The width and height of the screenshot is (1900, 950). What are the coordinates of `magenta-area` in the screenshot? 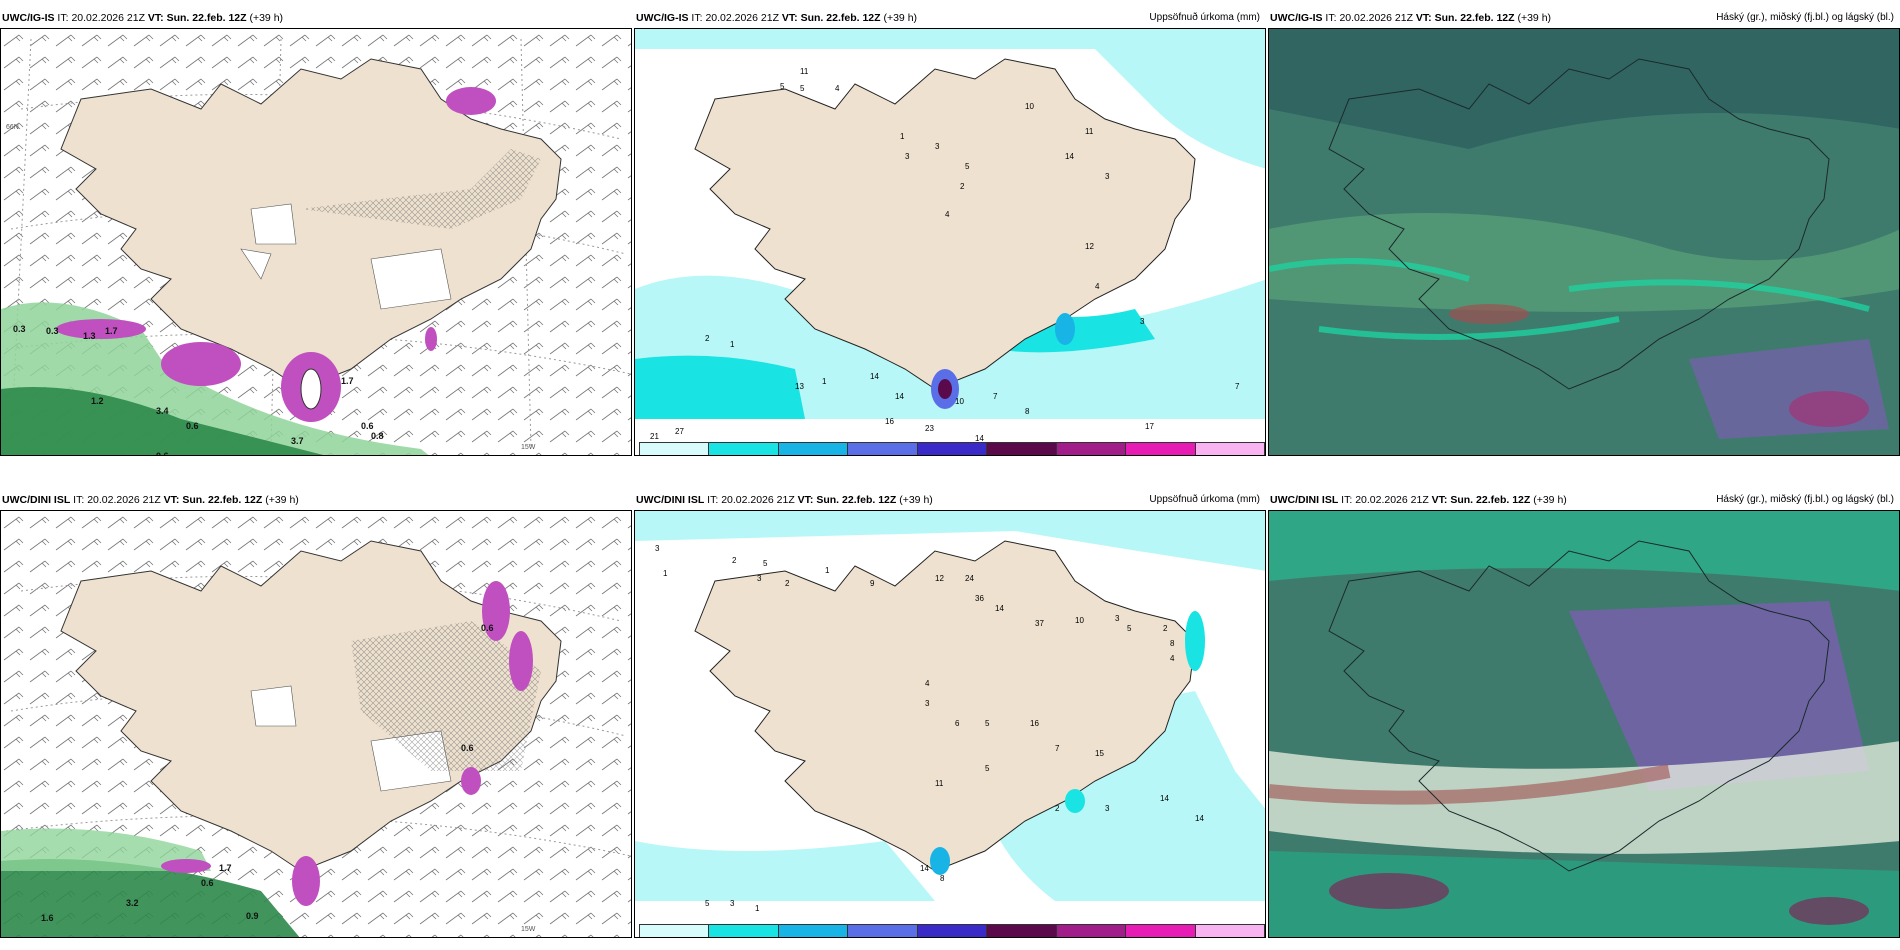 It's located at (101, 329).